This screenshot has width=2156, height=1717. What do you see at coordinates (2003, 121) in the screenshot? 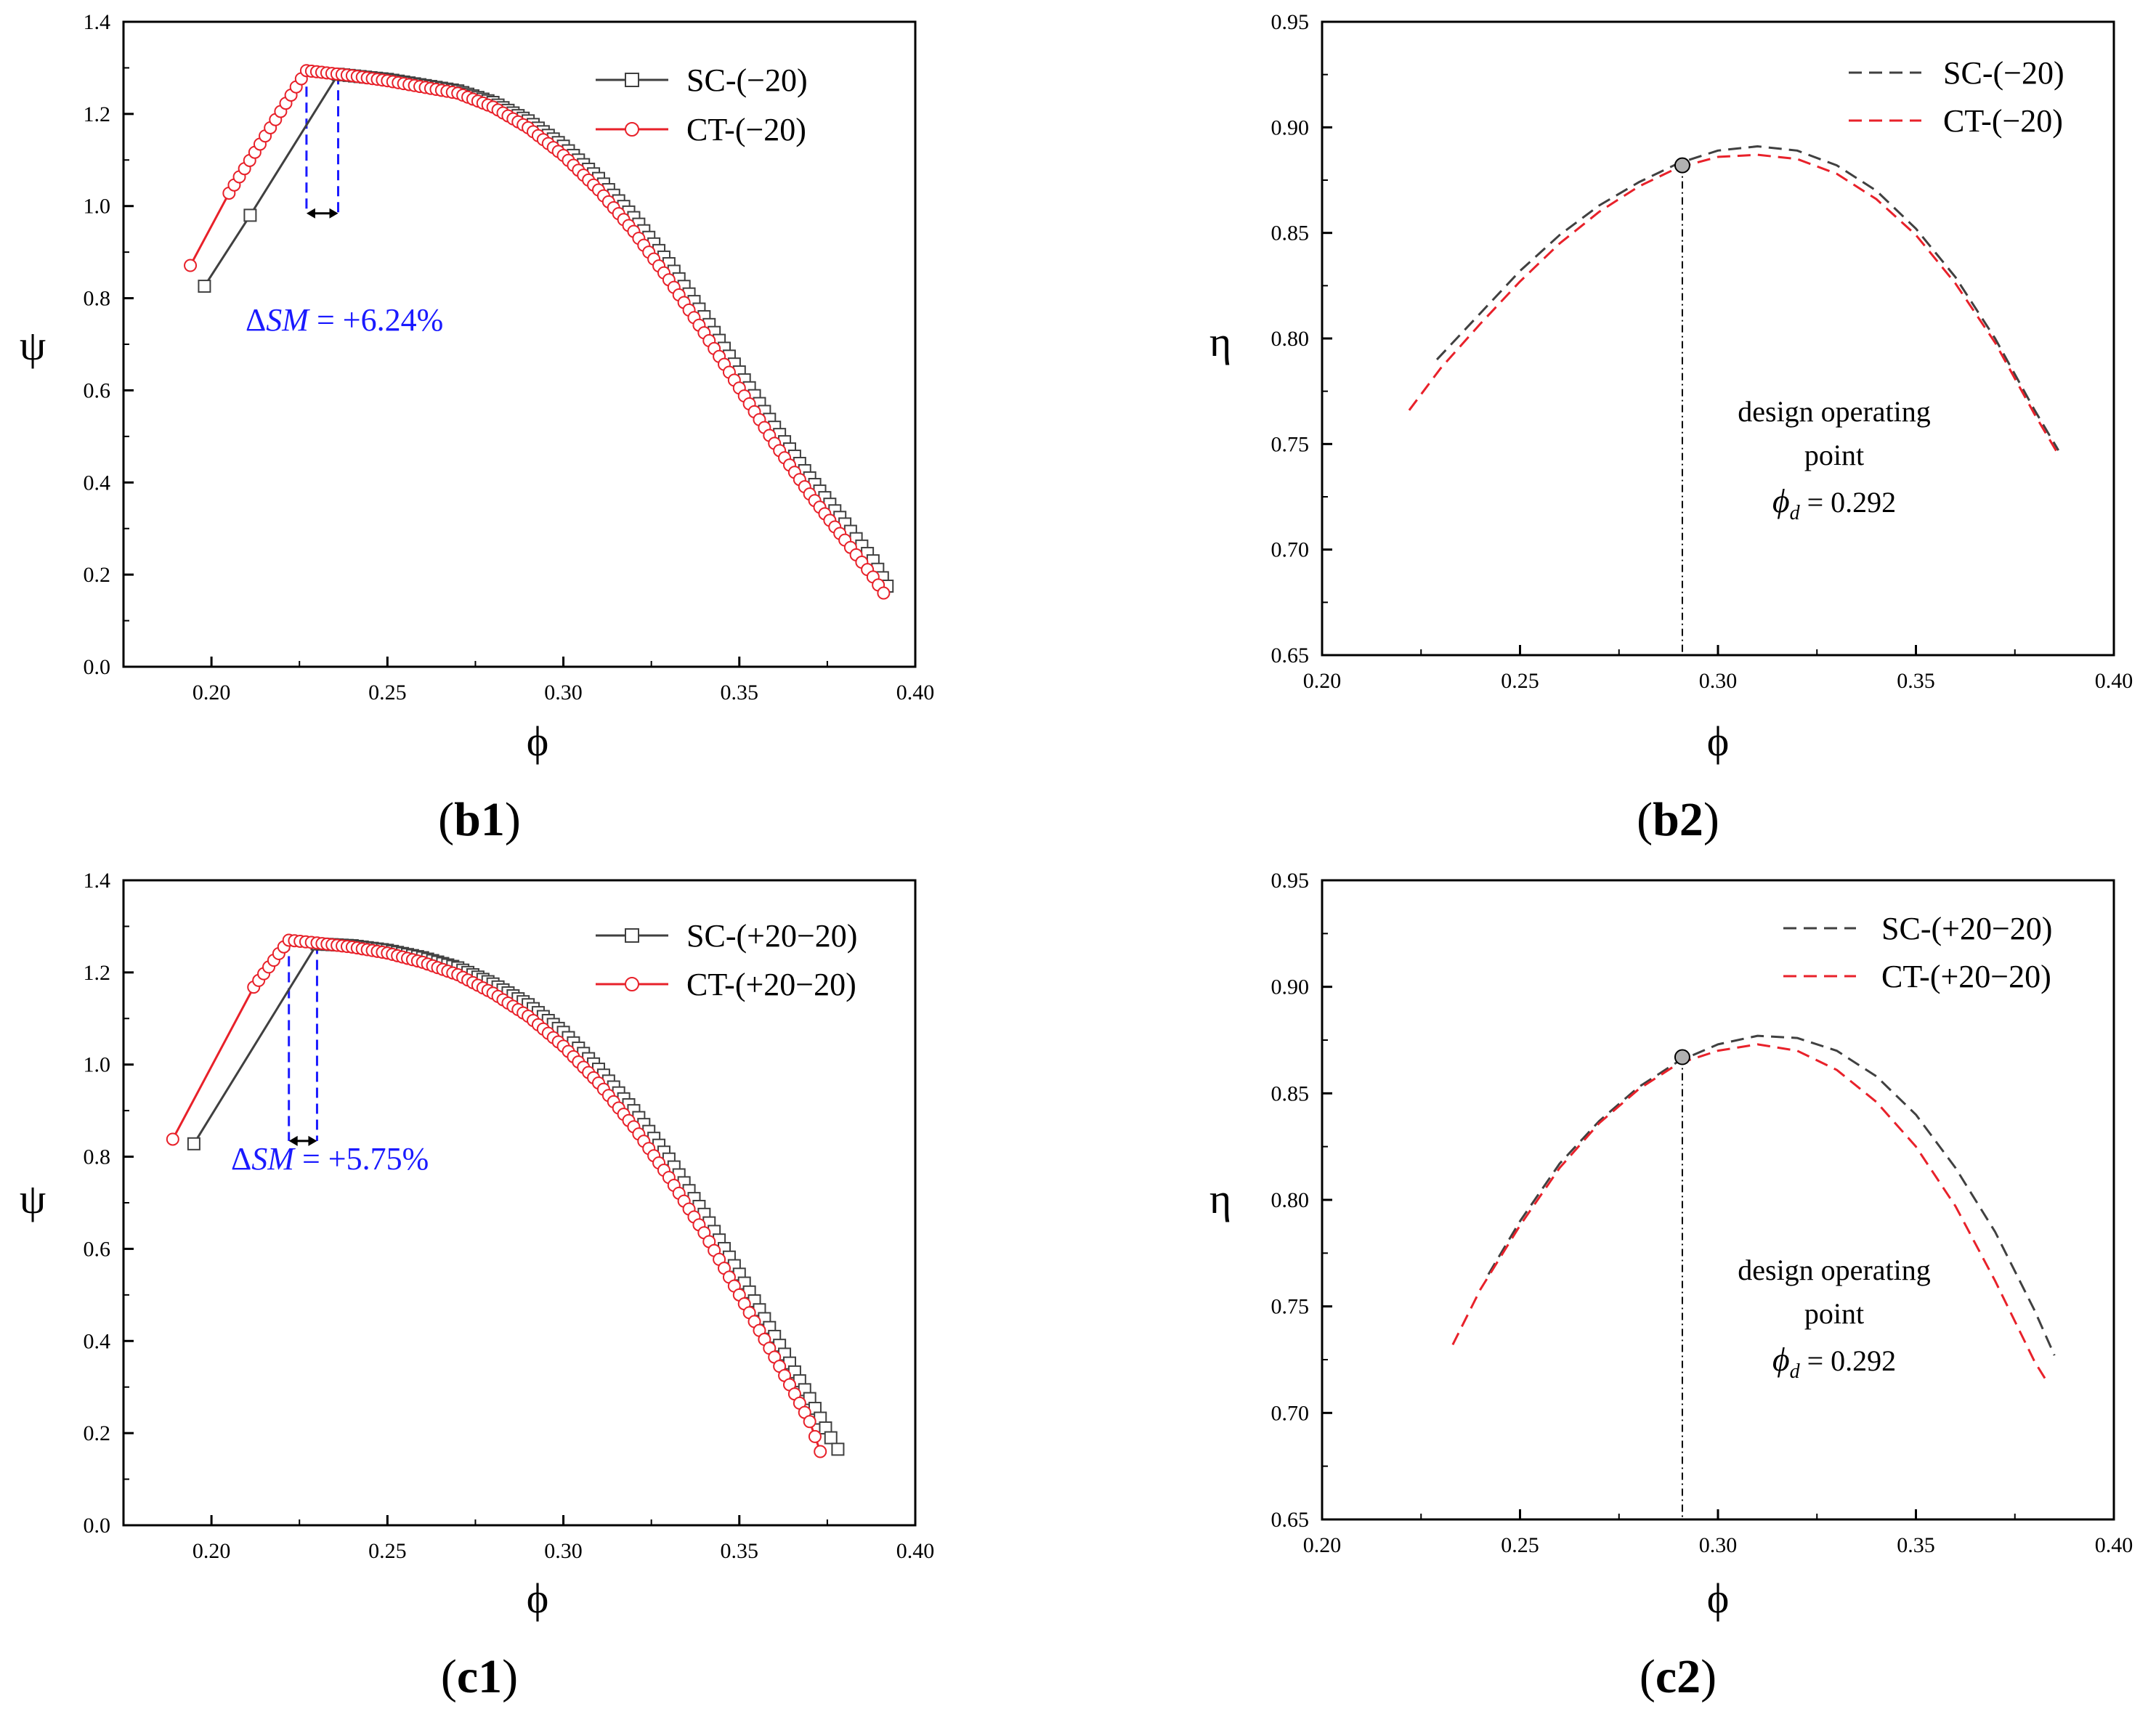
I see `legend-label-ct: CT-(−20)` at bounding box center [2003, 121].